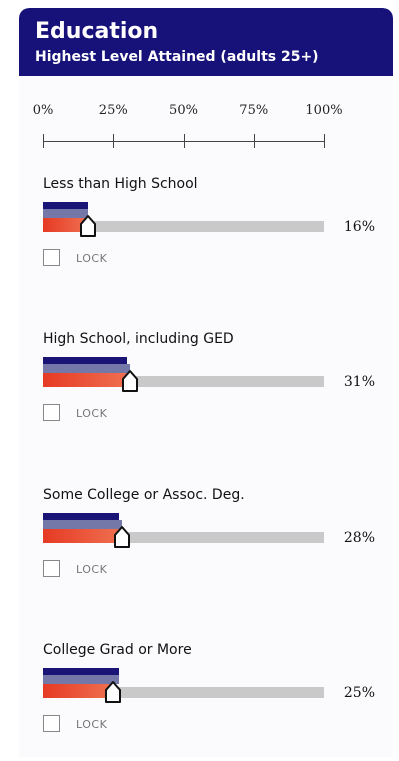 This screenshot has height=761, width=399. I want to click on panel-subtitle: Highest Level Attained (adults 25+), so click(177, 57).